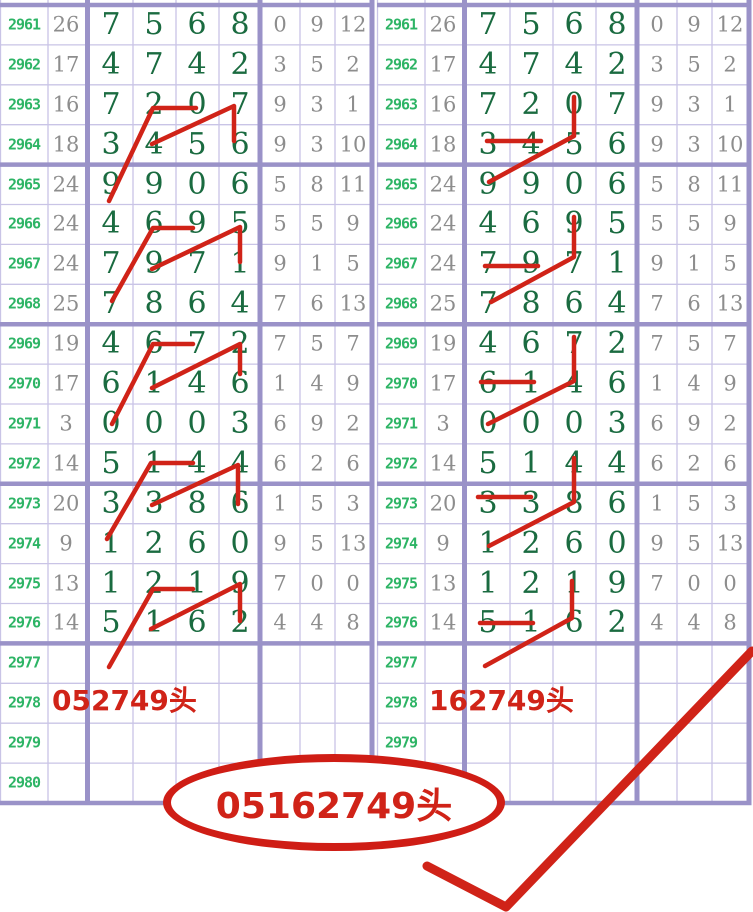  What do you see at coordinates (24, 782) in the screenshot?
I see `cell-period: 2980` at bounding box center [24, 782].